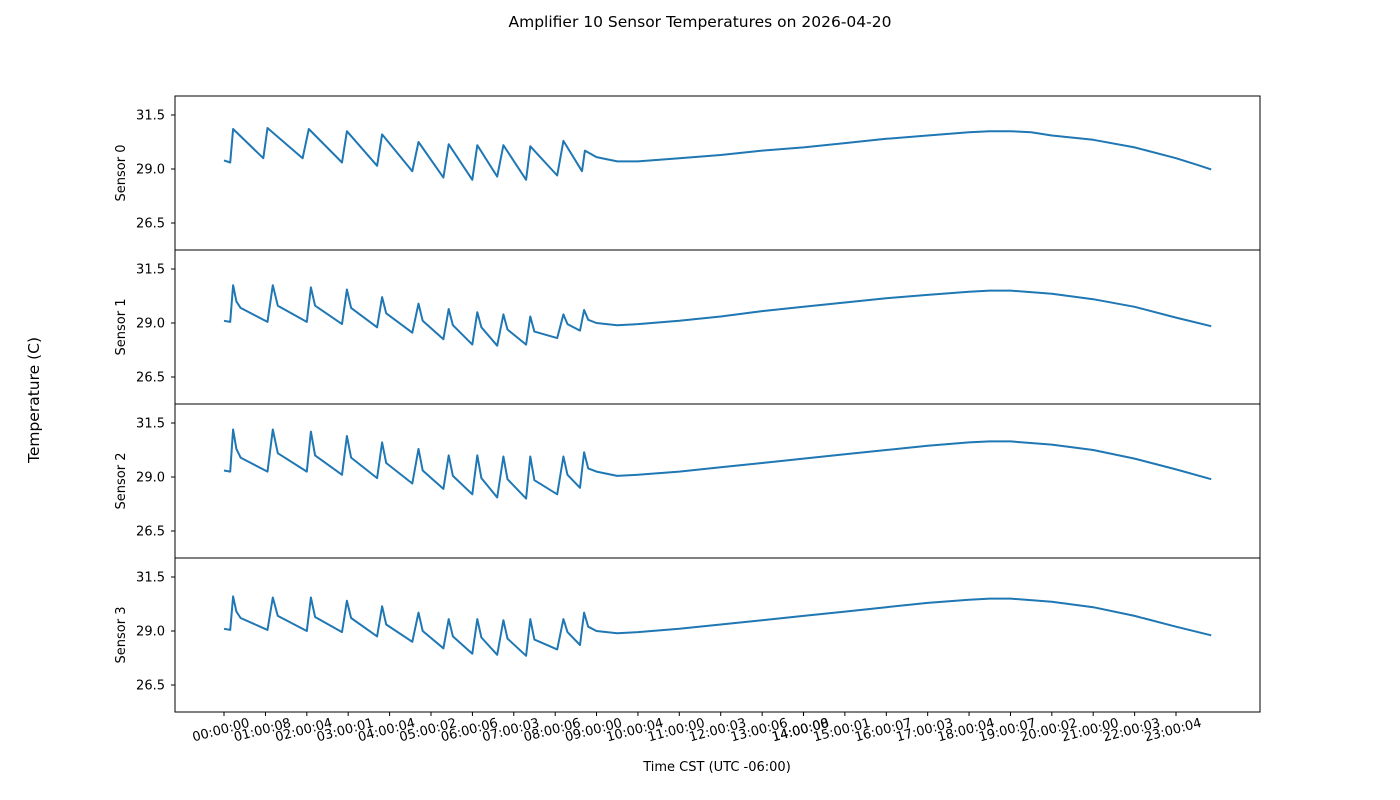 The height and width of the screenshot is (800, 1400). Describe the element at coordinates (121, 635) in the screenshot. I see `sensor-3-axis-label: Sensor 3` at that location.